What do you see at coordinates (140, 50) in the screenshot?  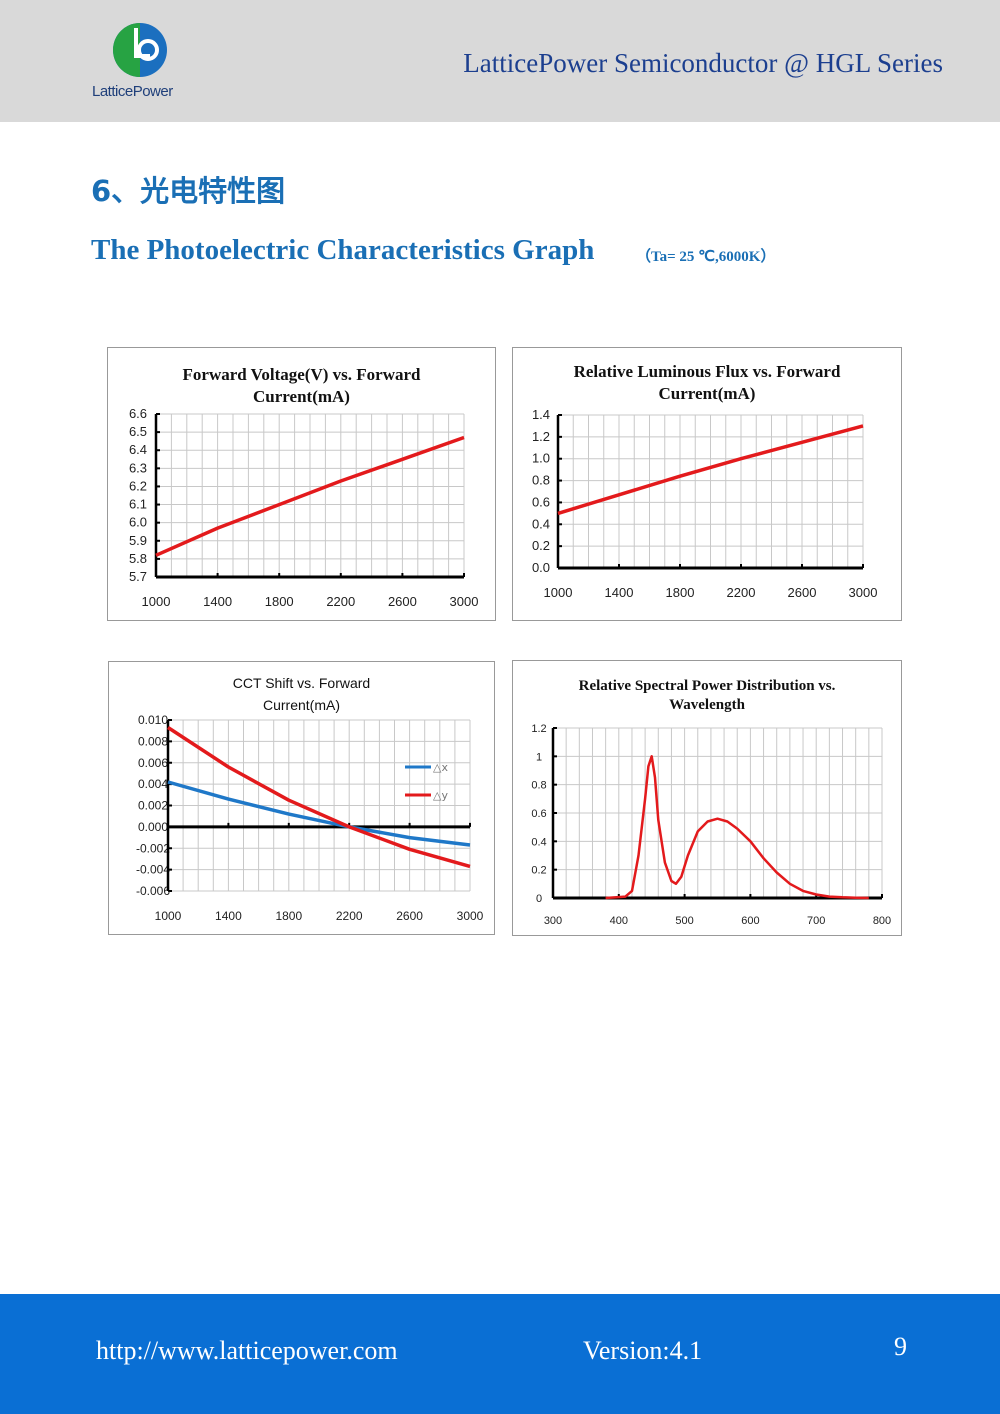 I see `latticepower-logo` at bounding box center [140, 50].